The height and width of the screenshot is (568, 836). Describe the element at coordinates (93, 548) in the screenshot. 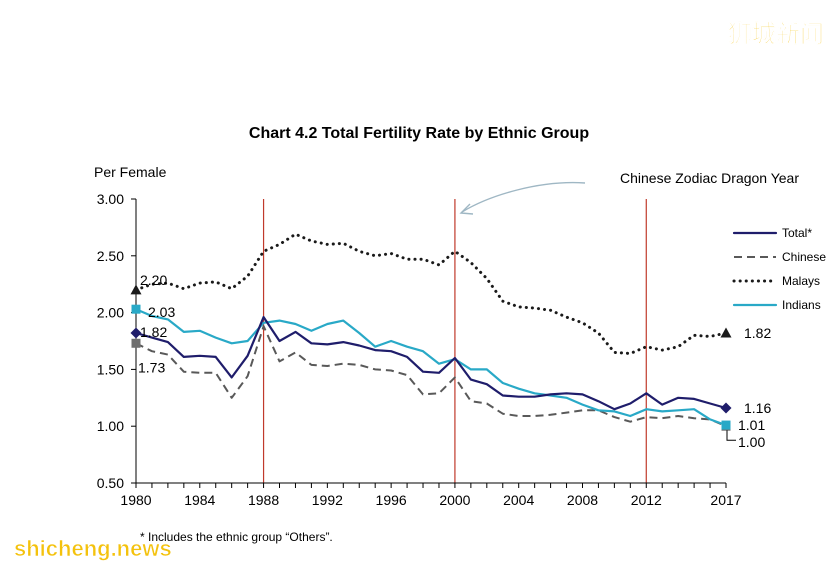

I see `watermark-bottom: shicheng.news` at that location.